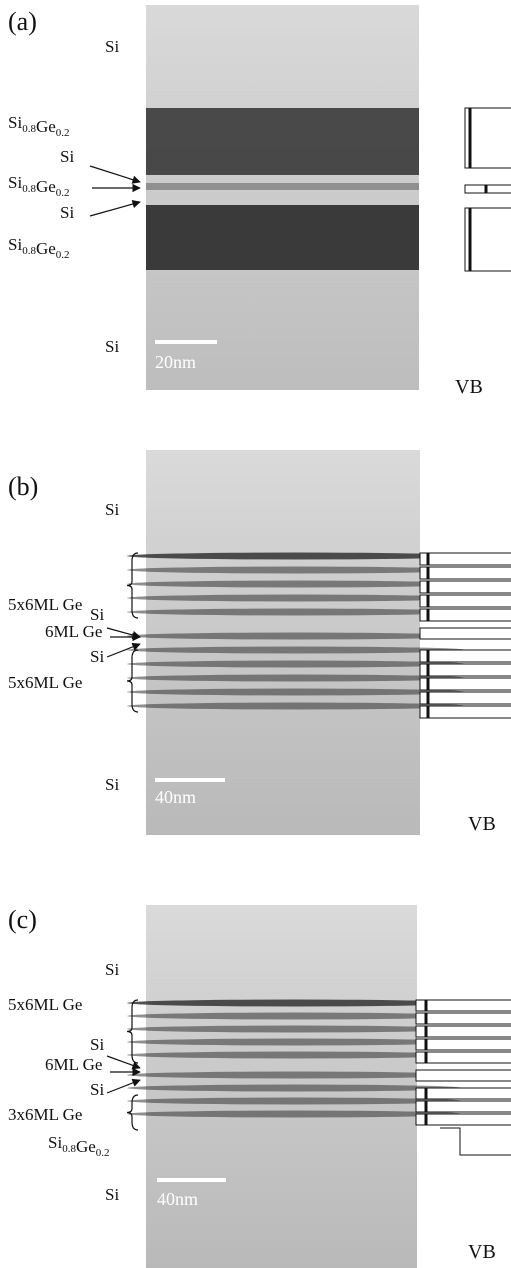  I want to click on panel-label: (a), so click(22, 21).